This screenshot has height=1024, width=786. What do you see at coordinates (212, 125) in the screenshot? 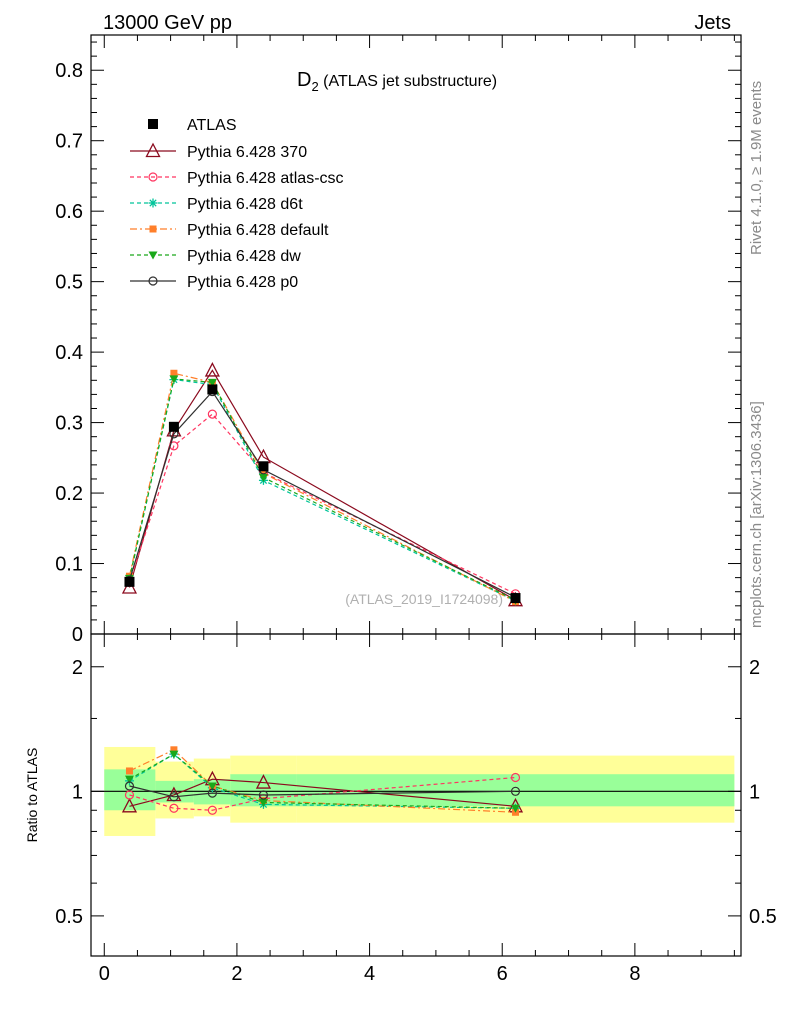
I see `legend-label-data: ATLAS` at bounding box center [212, 125].